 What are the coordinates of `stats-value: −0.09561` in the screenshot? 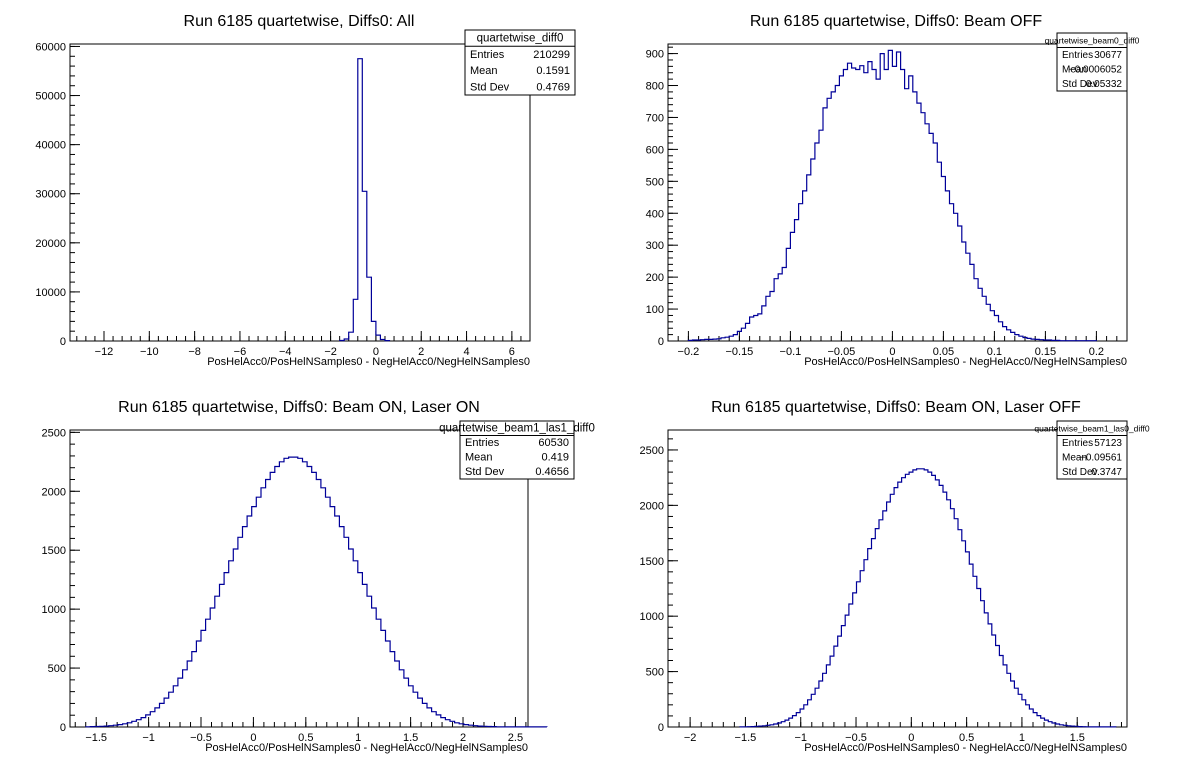 It's located at (1101, 457).